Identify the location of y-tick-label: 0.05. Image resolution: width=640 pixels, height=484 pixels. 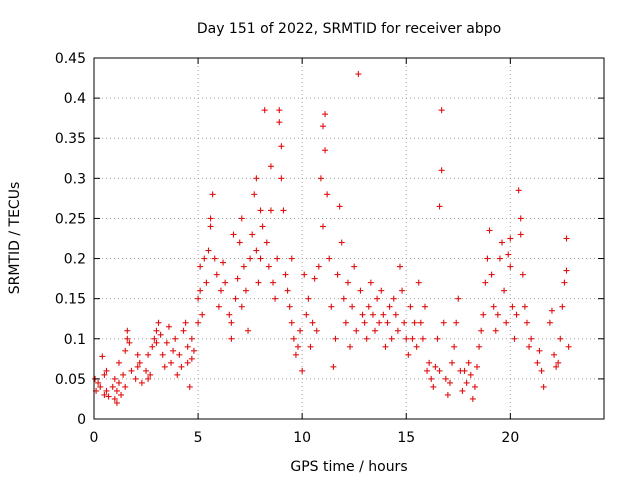
(70, 380).